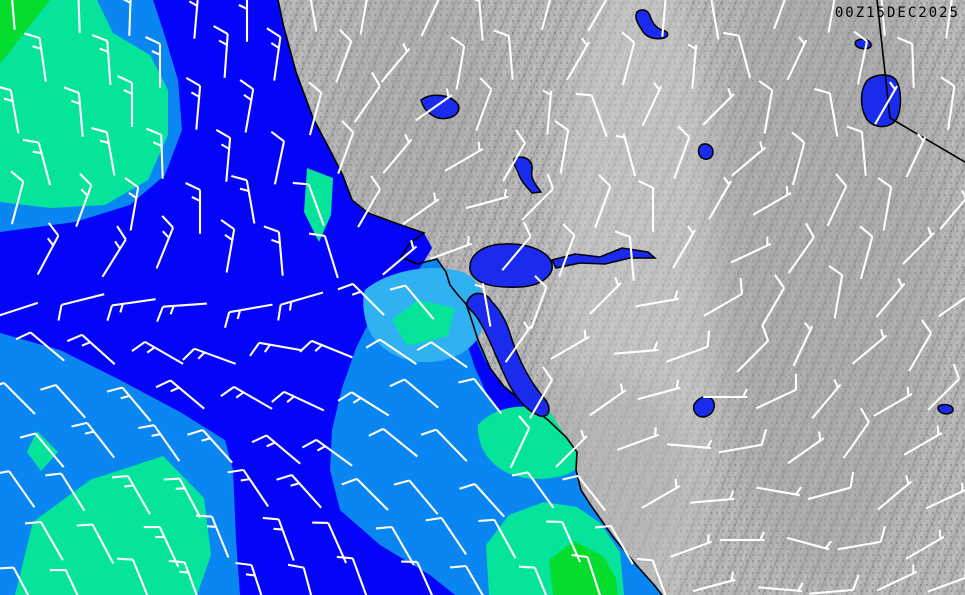  I want to click on wave-patch-teal-bodega, so click(318, 205).